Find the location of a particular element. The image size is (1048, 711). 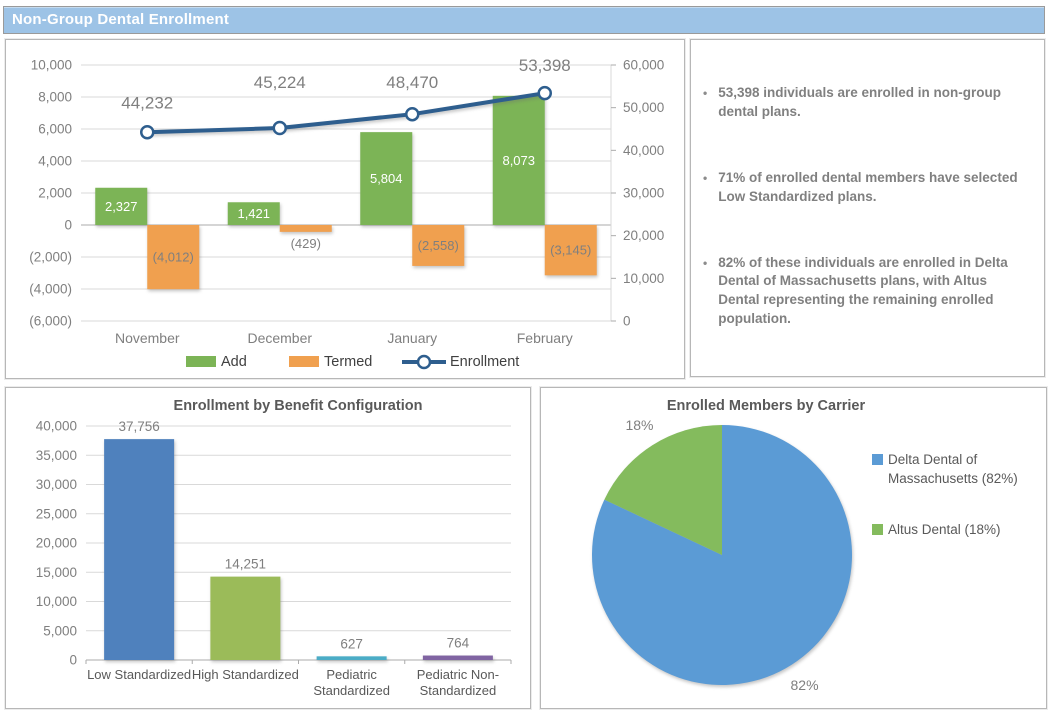

termed-bar-label: (2,558) is located at coordinates (438, 245).